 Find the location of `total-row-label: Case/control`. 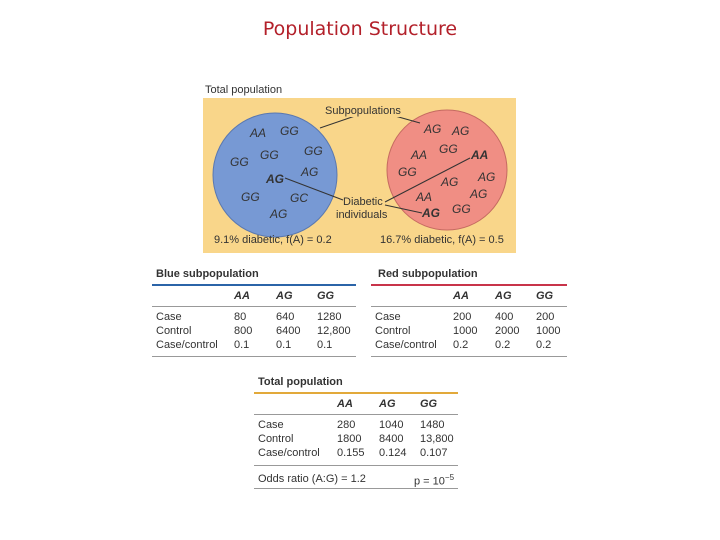

total-row-label: Case/control is located at coordinates (289, 453).